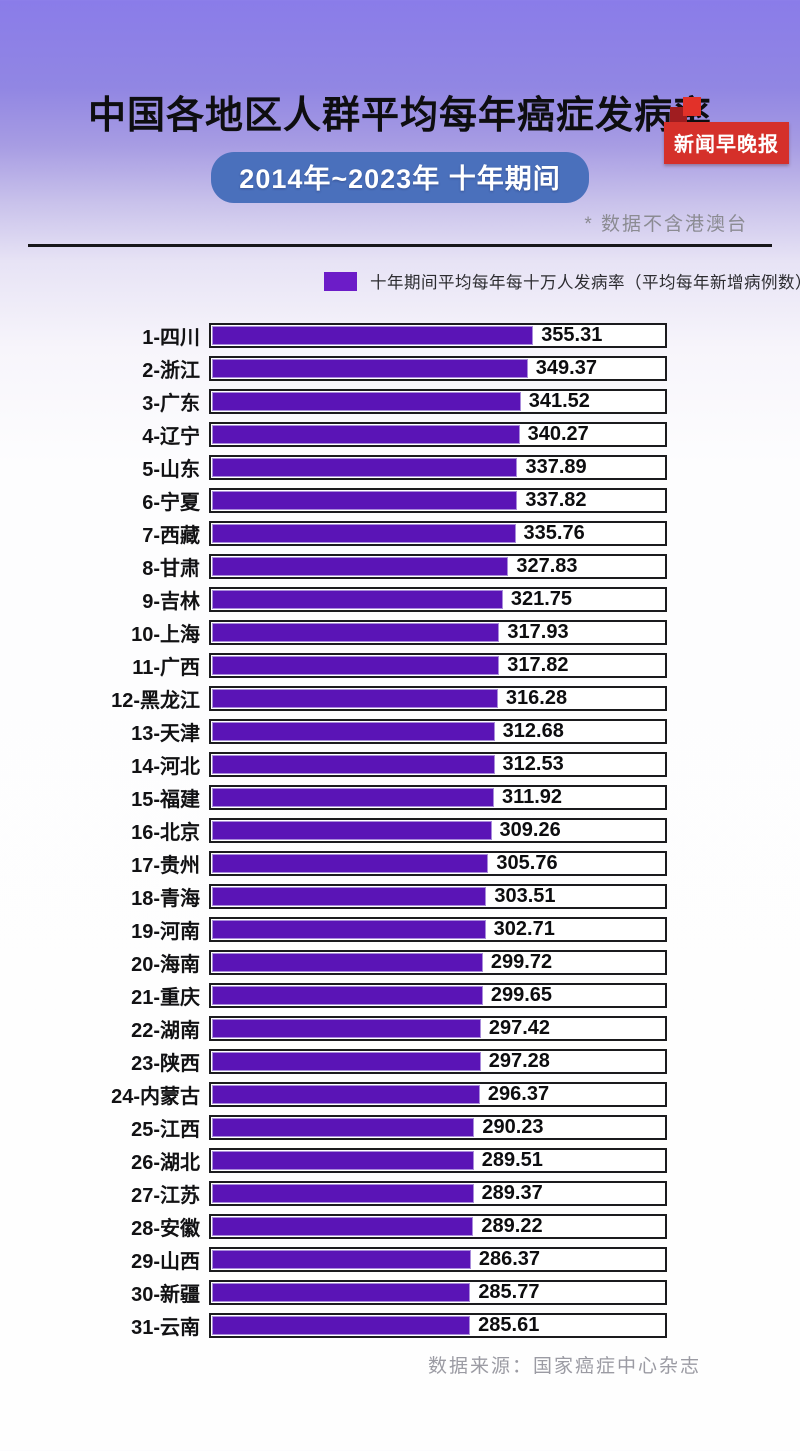 The width and height of the screenshot is (800, 1451). I want to click on bar-track: 321.75, so click(438, 599).